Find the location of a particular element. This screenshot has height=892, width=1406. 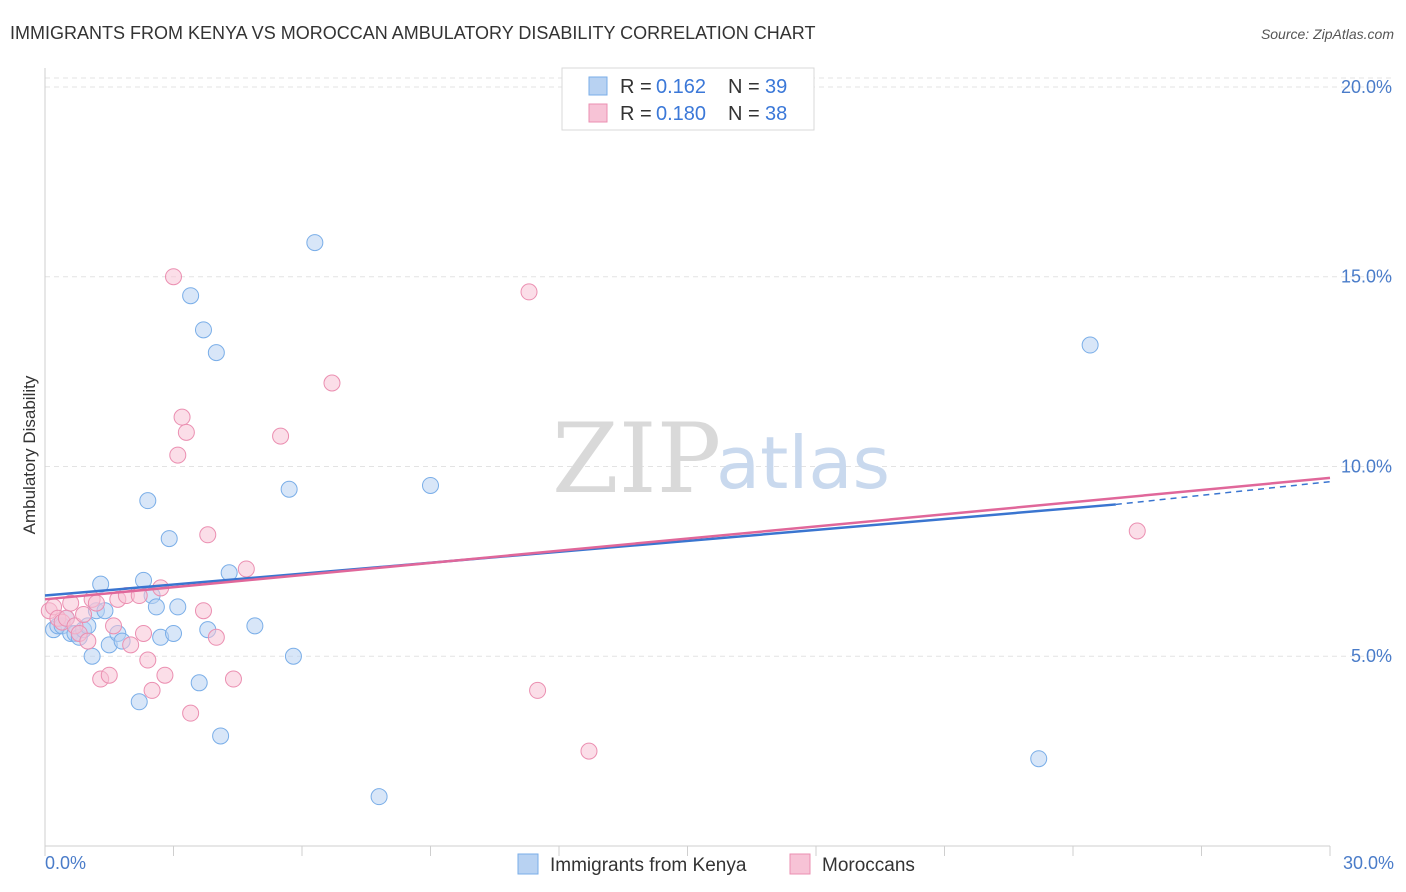

watermark-zip: ZIP is located at coordinates (636, 459).